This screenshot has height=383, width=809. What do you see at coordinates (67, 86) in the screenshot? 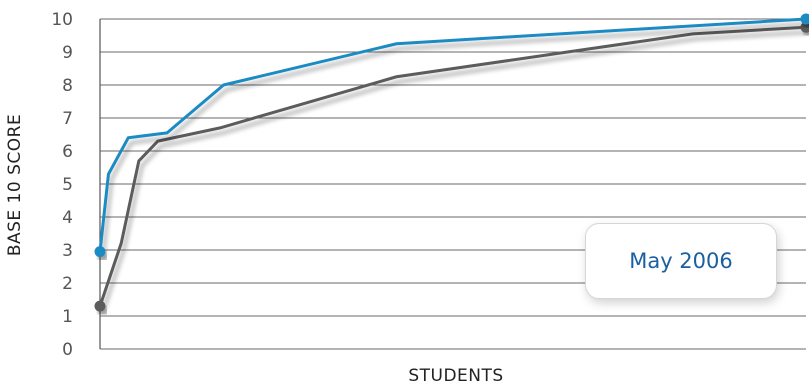
I see `y-tick-label-8: 8` at bounding box center [67, 86].